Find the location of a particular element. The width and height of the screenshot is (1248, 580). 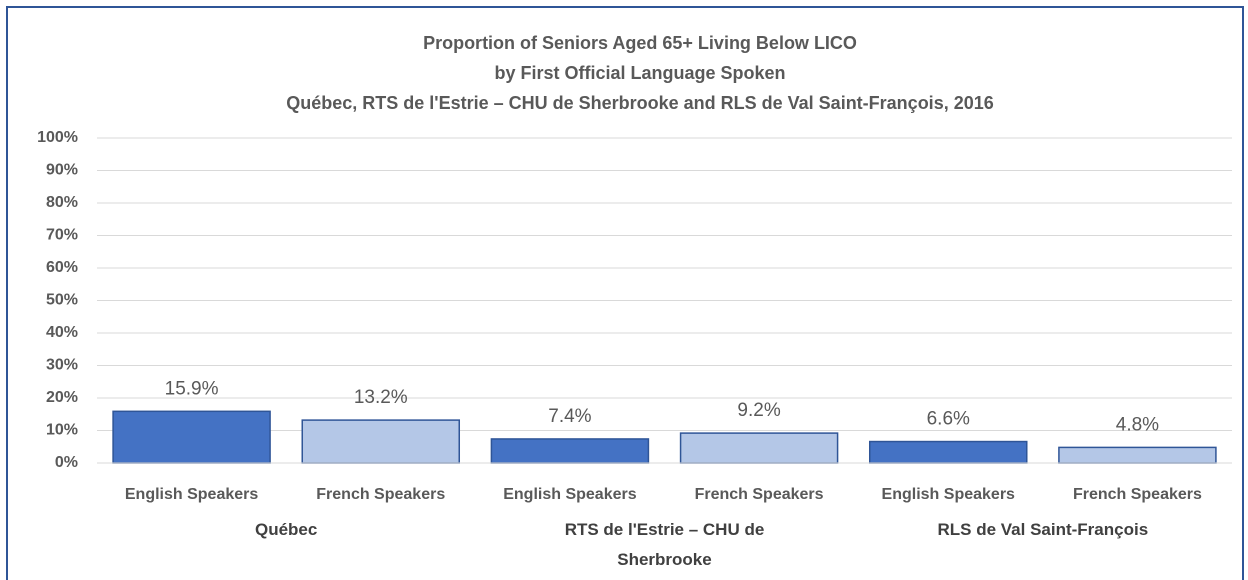

y-tick-label: 70% is located at coordinates (62, 235).